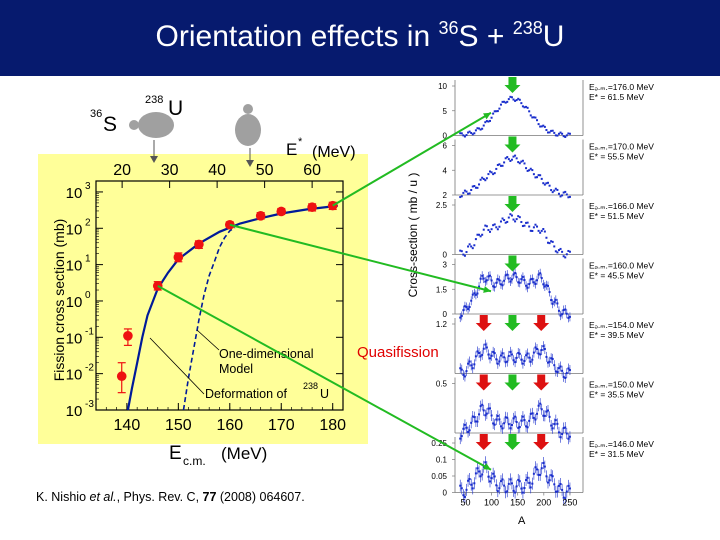 This screenshot has width=720, height=540. Describe the element at coordinates (291, 149) in the screenshot. I see `top-axis-label: E` at that location.